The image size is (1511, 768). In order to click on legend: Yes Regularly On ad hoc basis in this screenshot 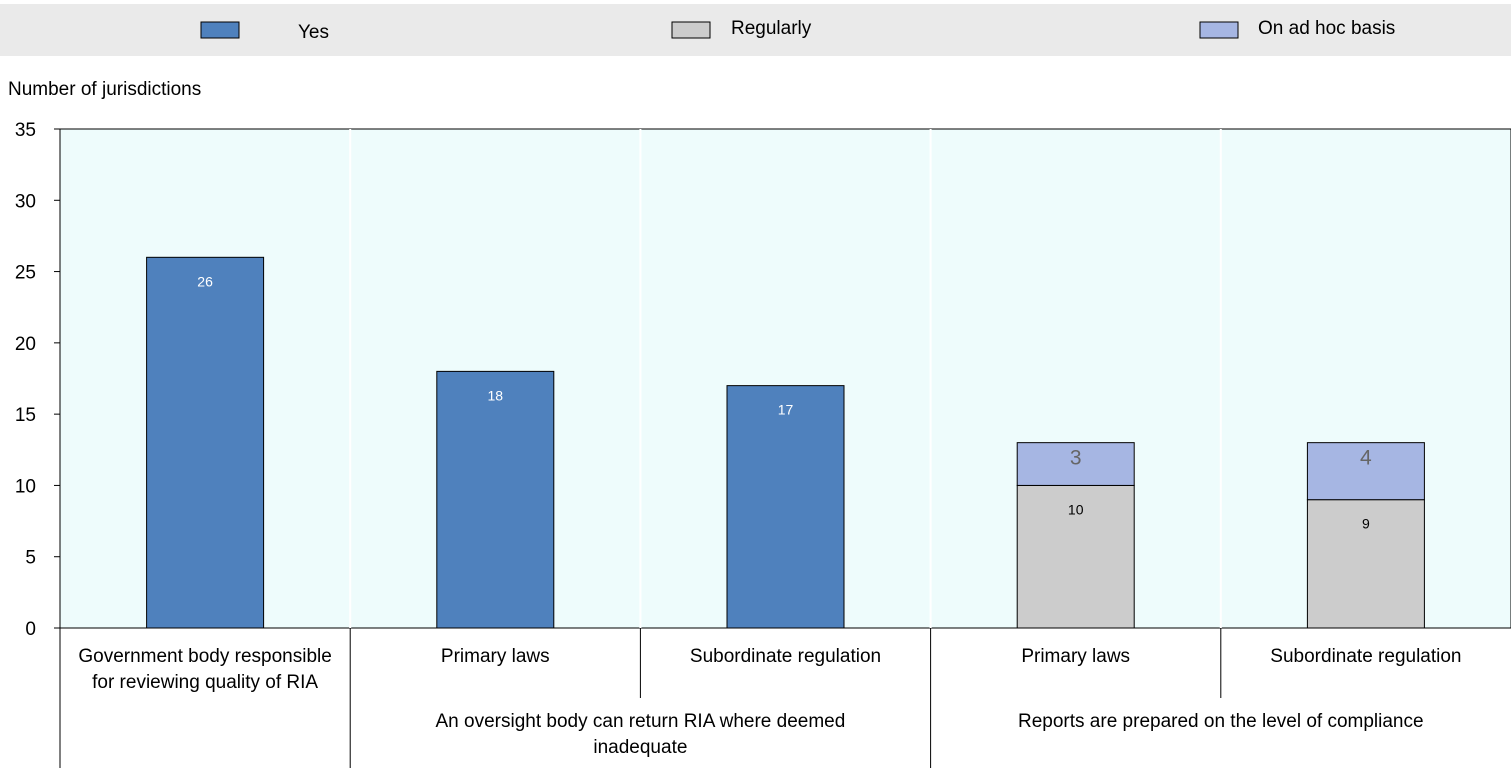, I will do `click(755, 30)`.